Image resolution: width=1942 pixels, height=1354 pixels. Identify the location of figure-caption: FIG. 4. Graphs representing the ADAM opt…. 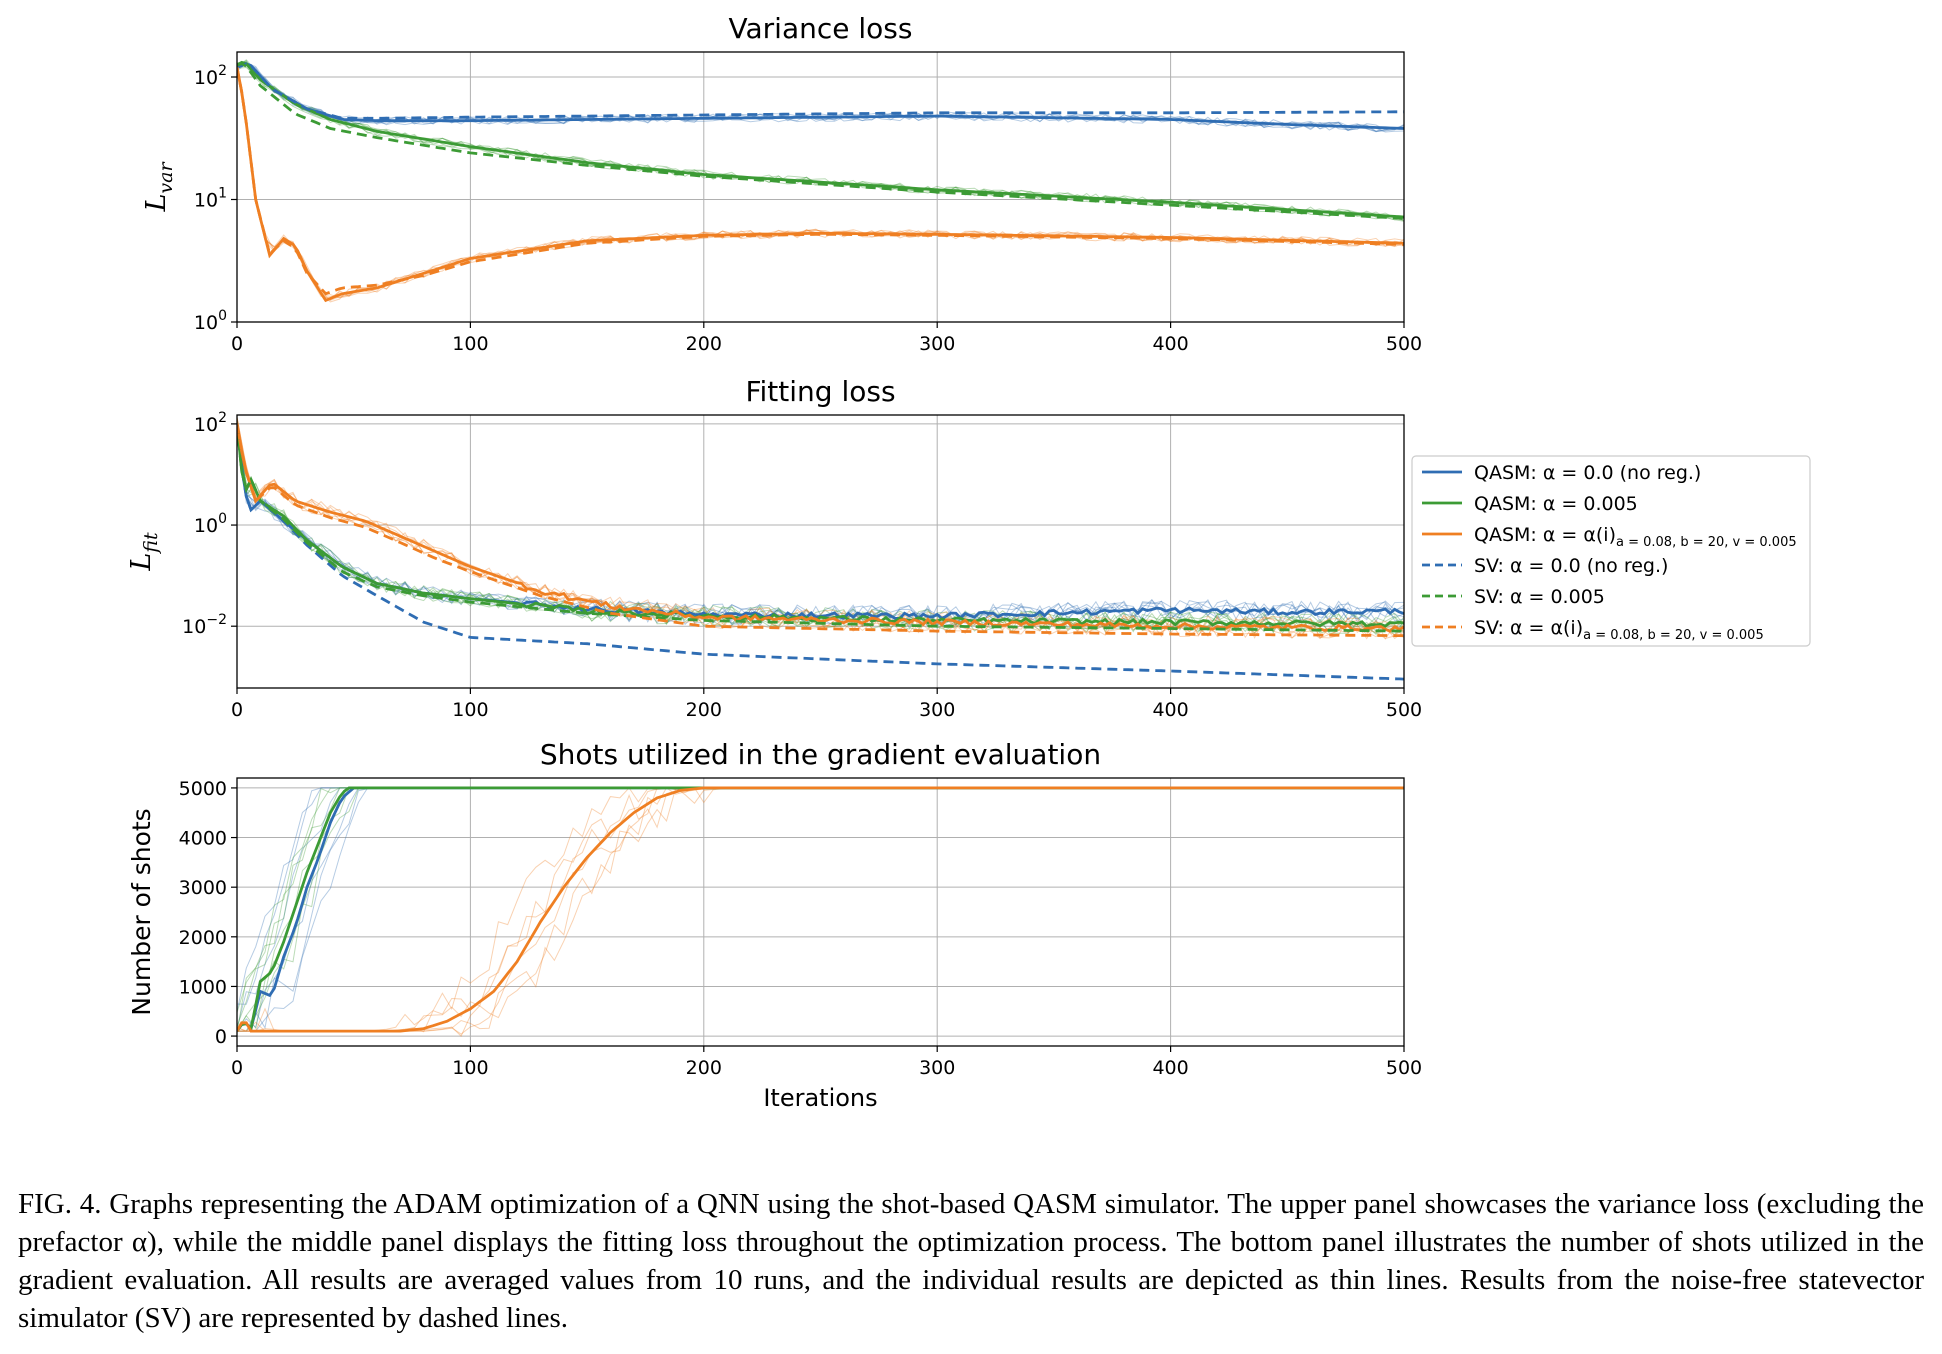
(971, 1261).